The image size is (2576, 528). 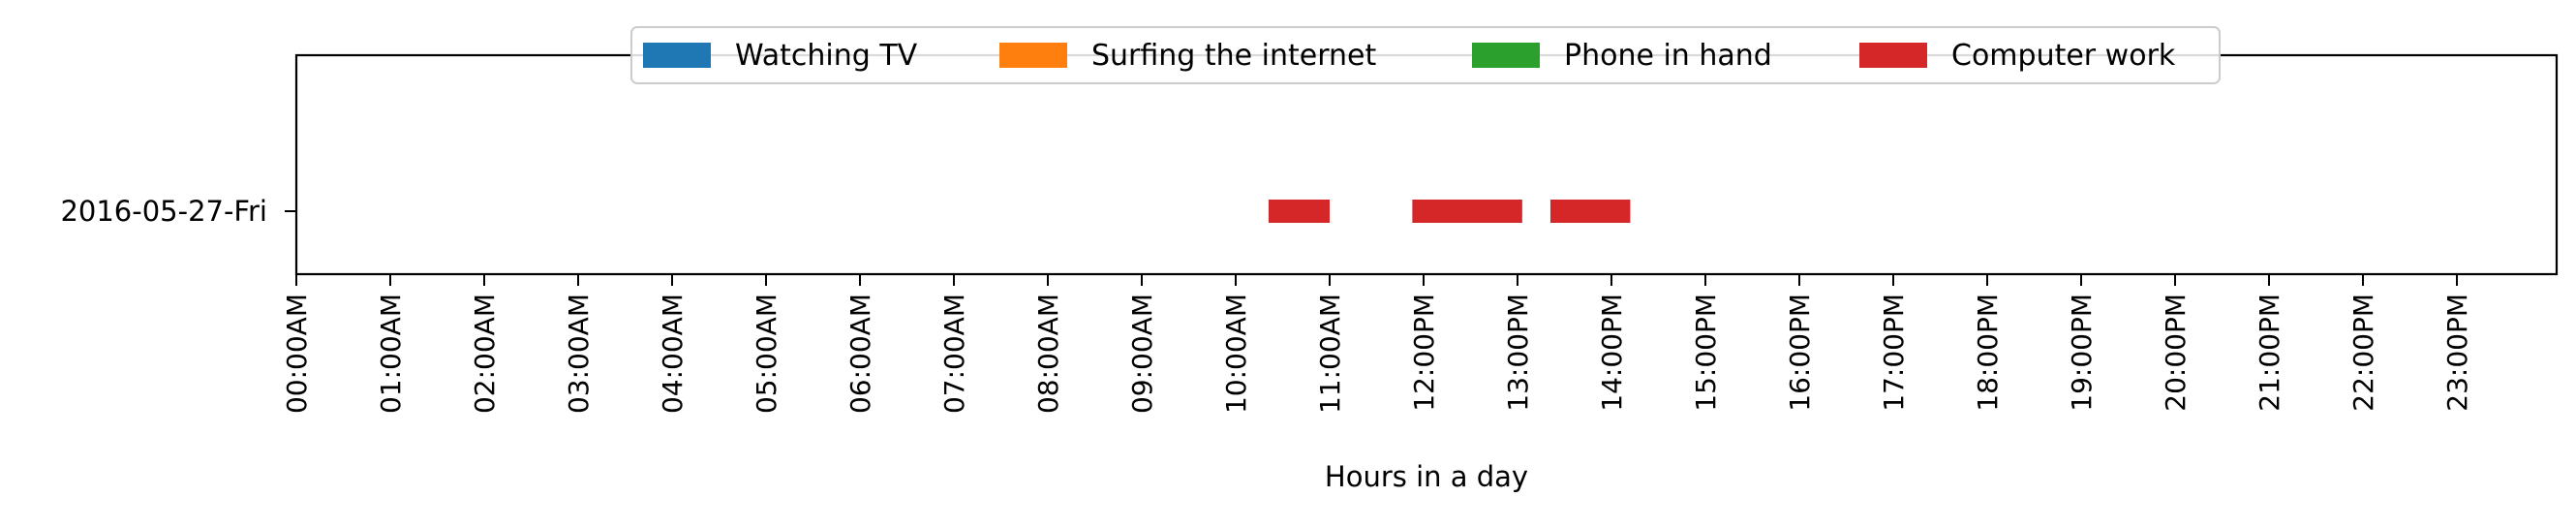 What do you see at coordinates (2176, 353) in the screenshot?
I see `x-tick-label: 20:00PM` at bounding box center [2176, 353].